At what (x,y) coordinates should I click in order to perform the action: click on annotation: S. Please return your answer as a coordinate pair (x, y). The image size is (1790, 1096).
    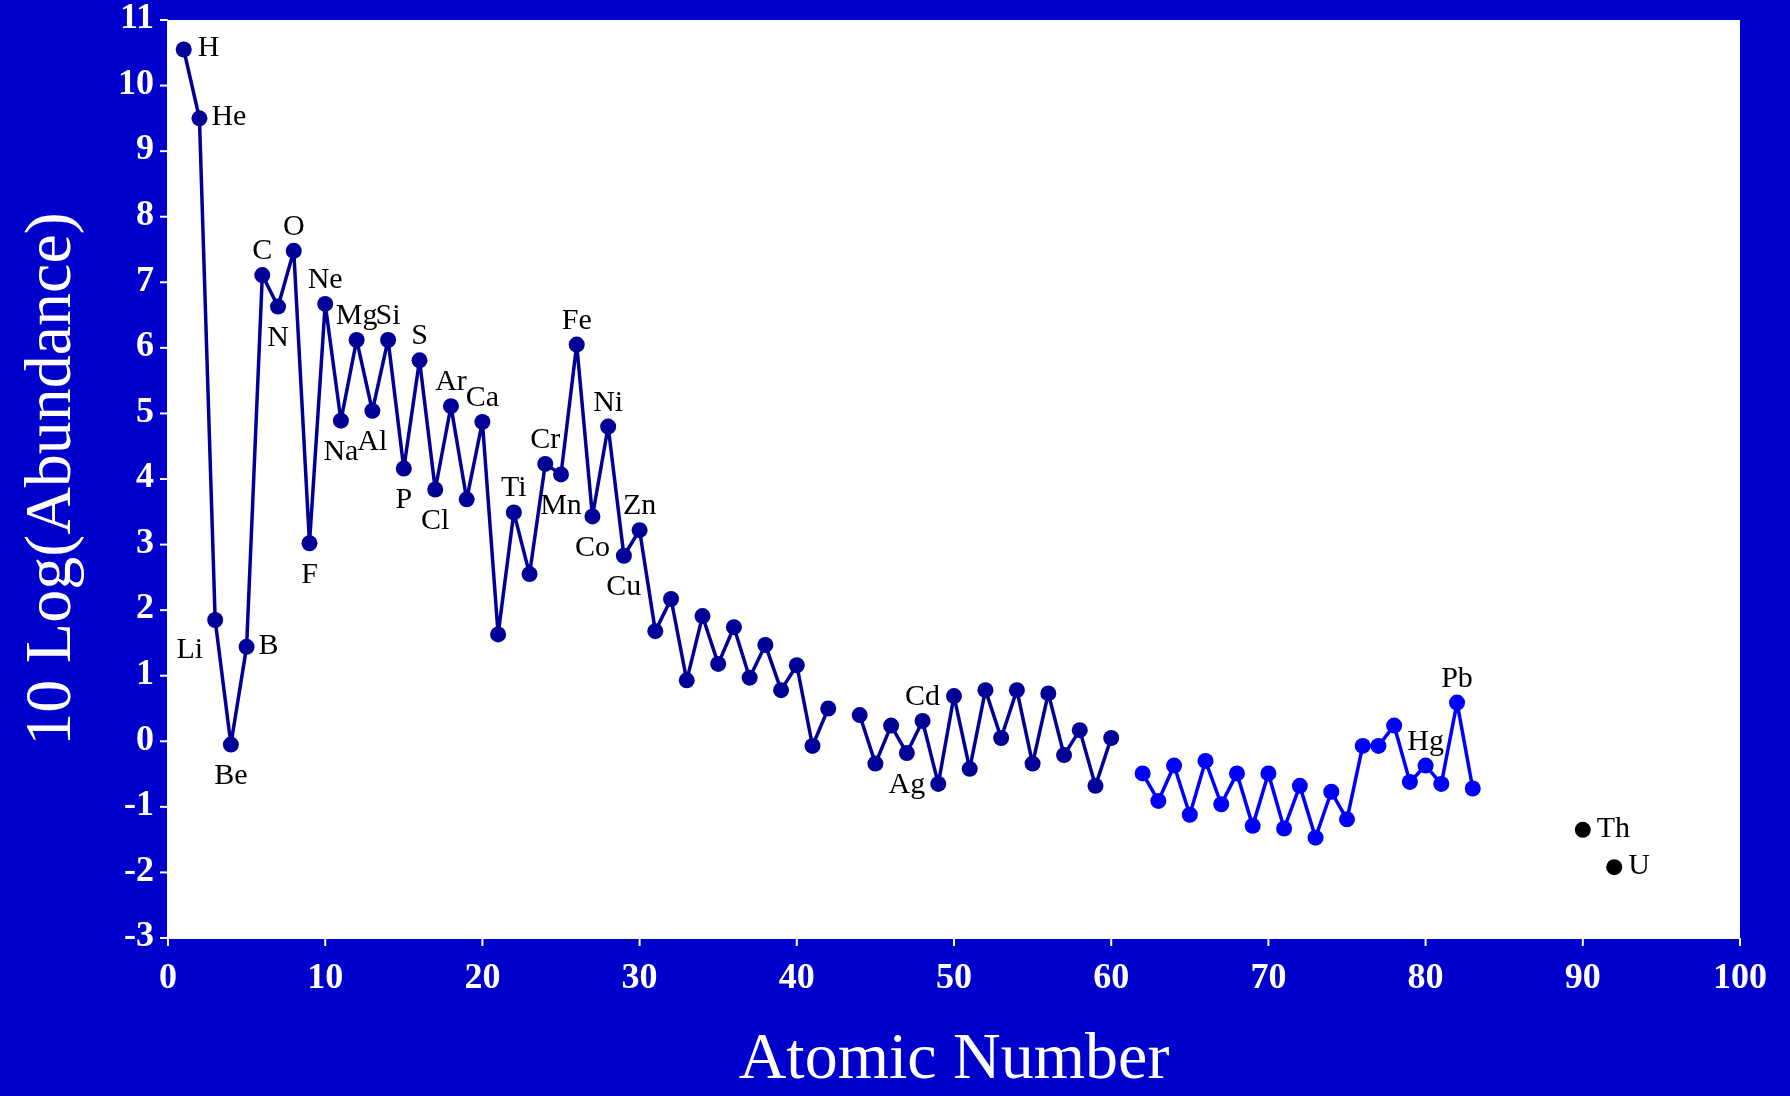
    Looking at the image, I should click on (419, 334).